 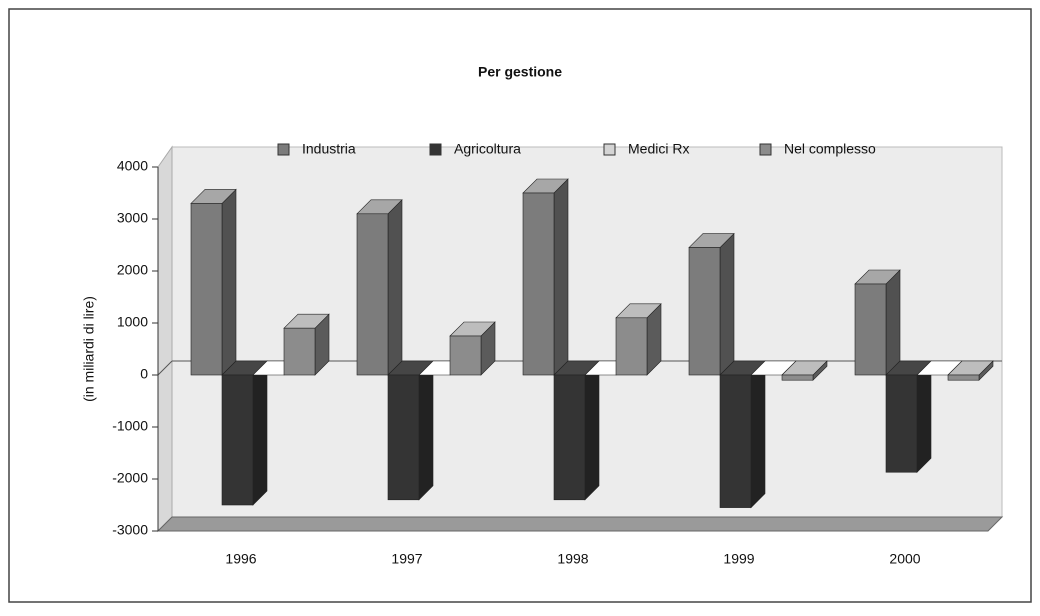 What do you see at coordinates (904, 559) in the screenshot?
I see `x-tick-label: 2000` at bounding box center [904, 559].